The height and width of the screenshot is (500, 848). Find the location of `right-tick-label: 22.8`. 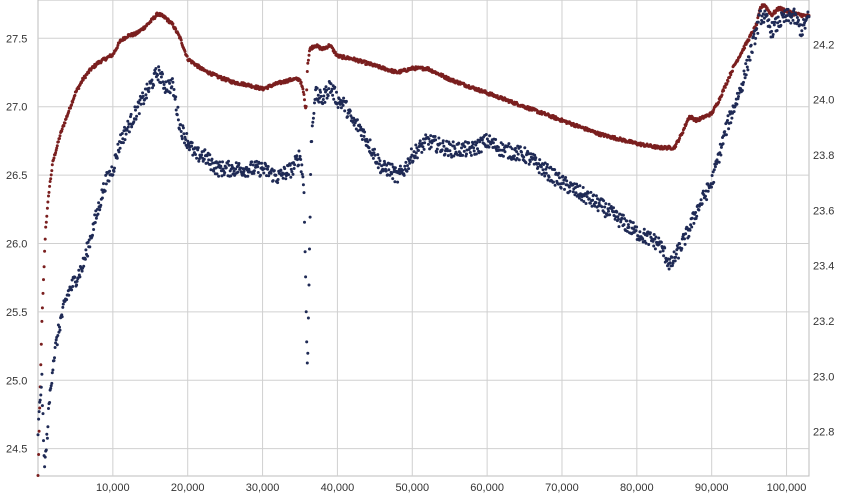

right-tick-label: 22.8 is located at coordinates (823, 433).